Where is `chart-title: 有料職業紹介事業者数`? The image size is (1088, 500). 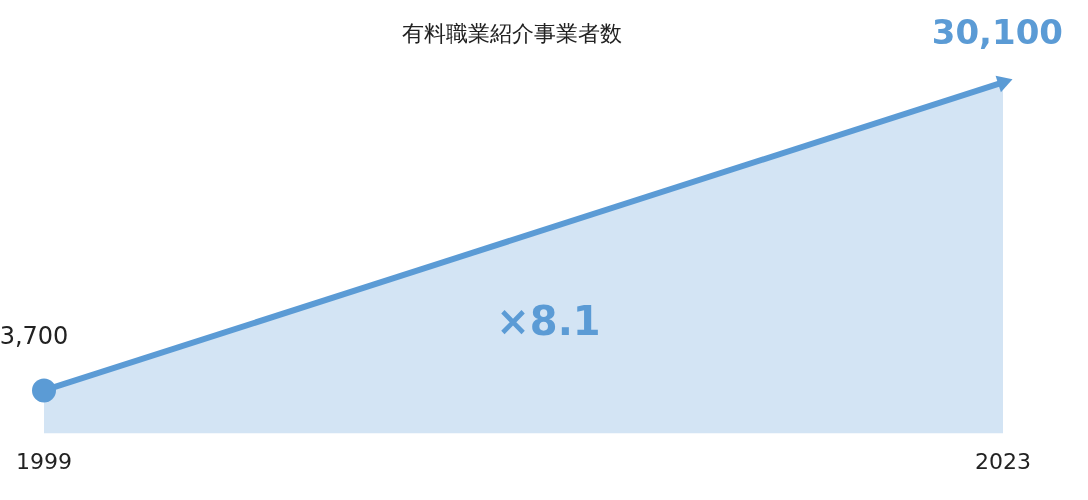 chart-title: 有料職業紹介事業者数 is located at coordinates (511, 33).